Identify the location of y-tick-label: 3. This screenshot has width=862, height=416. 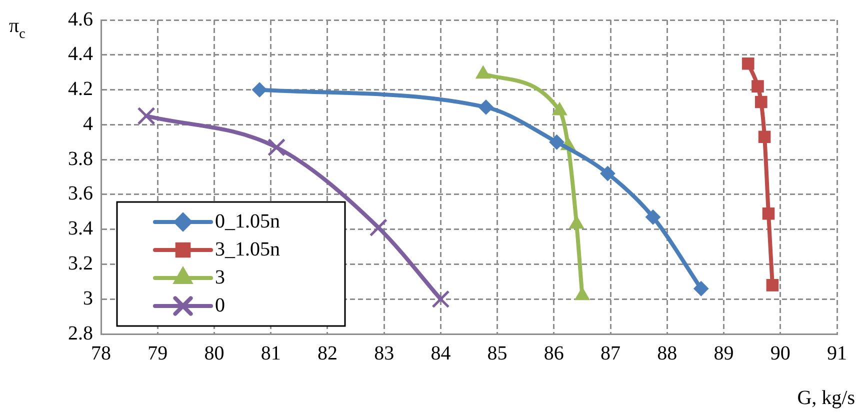
(88, 298).